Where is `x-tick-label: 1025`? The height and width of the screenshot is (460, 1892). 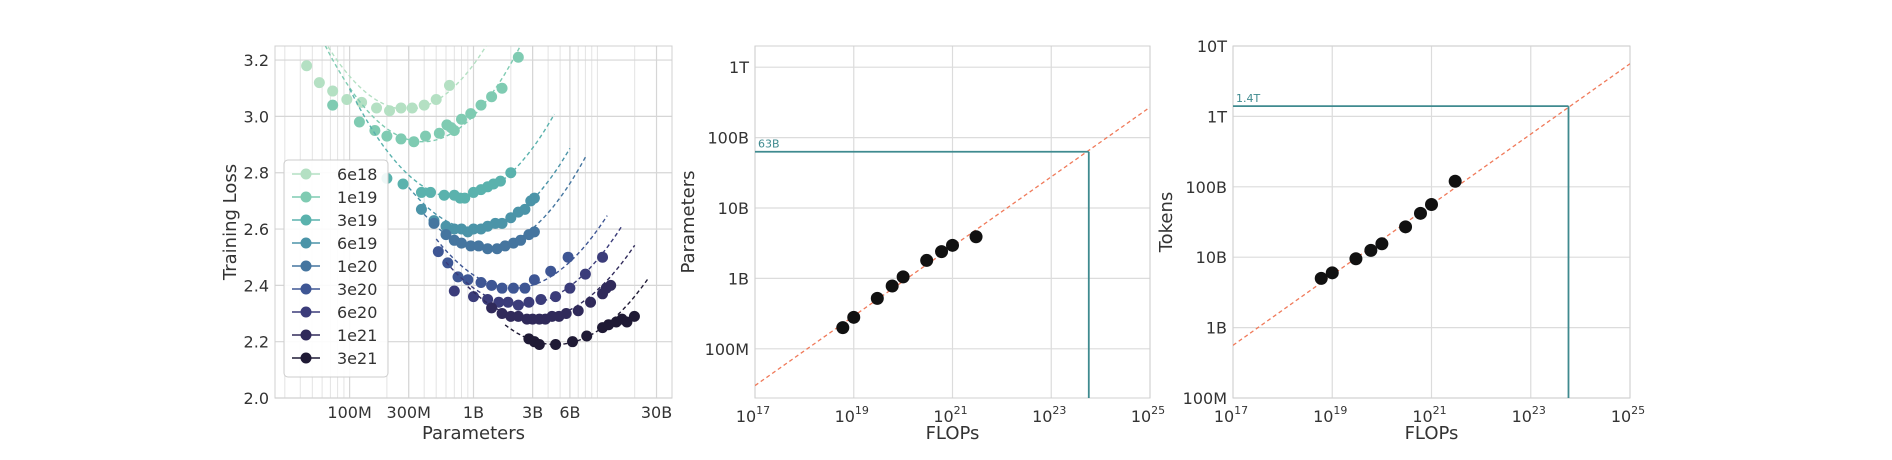
x-tick-label: 1025 is located at coordinates (1628, 415).